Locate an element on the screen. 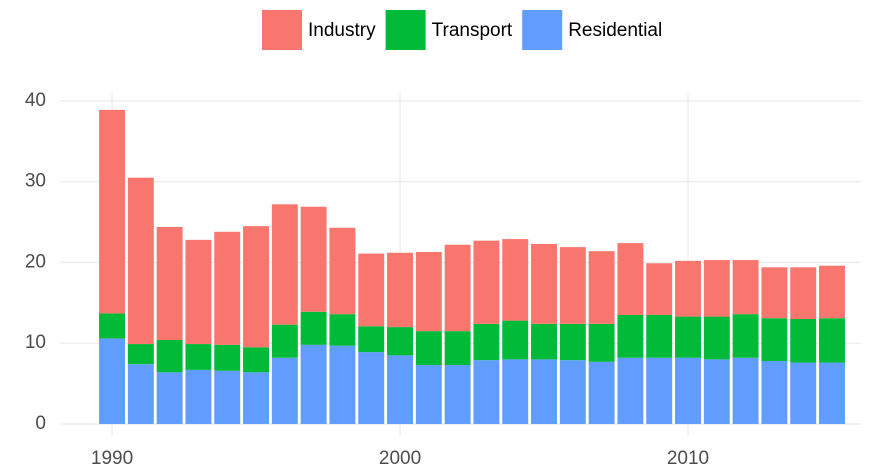 Image resolution: width=874 pixels, height=469 pixels. x-tick-label: 2010 is located at coordinates (688, 458).